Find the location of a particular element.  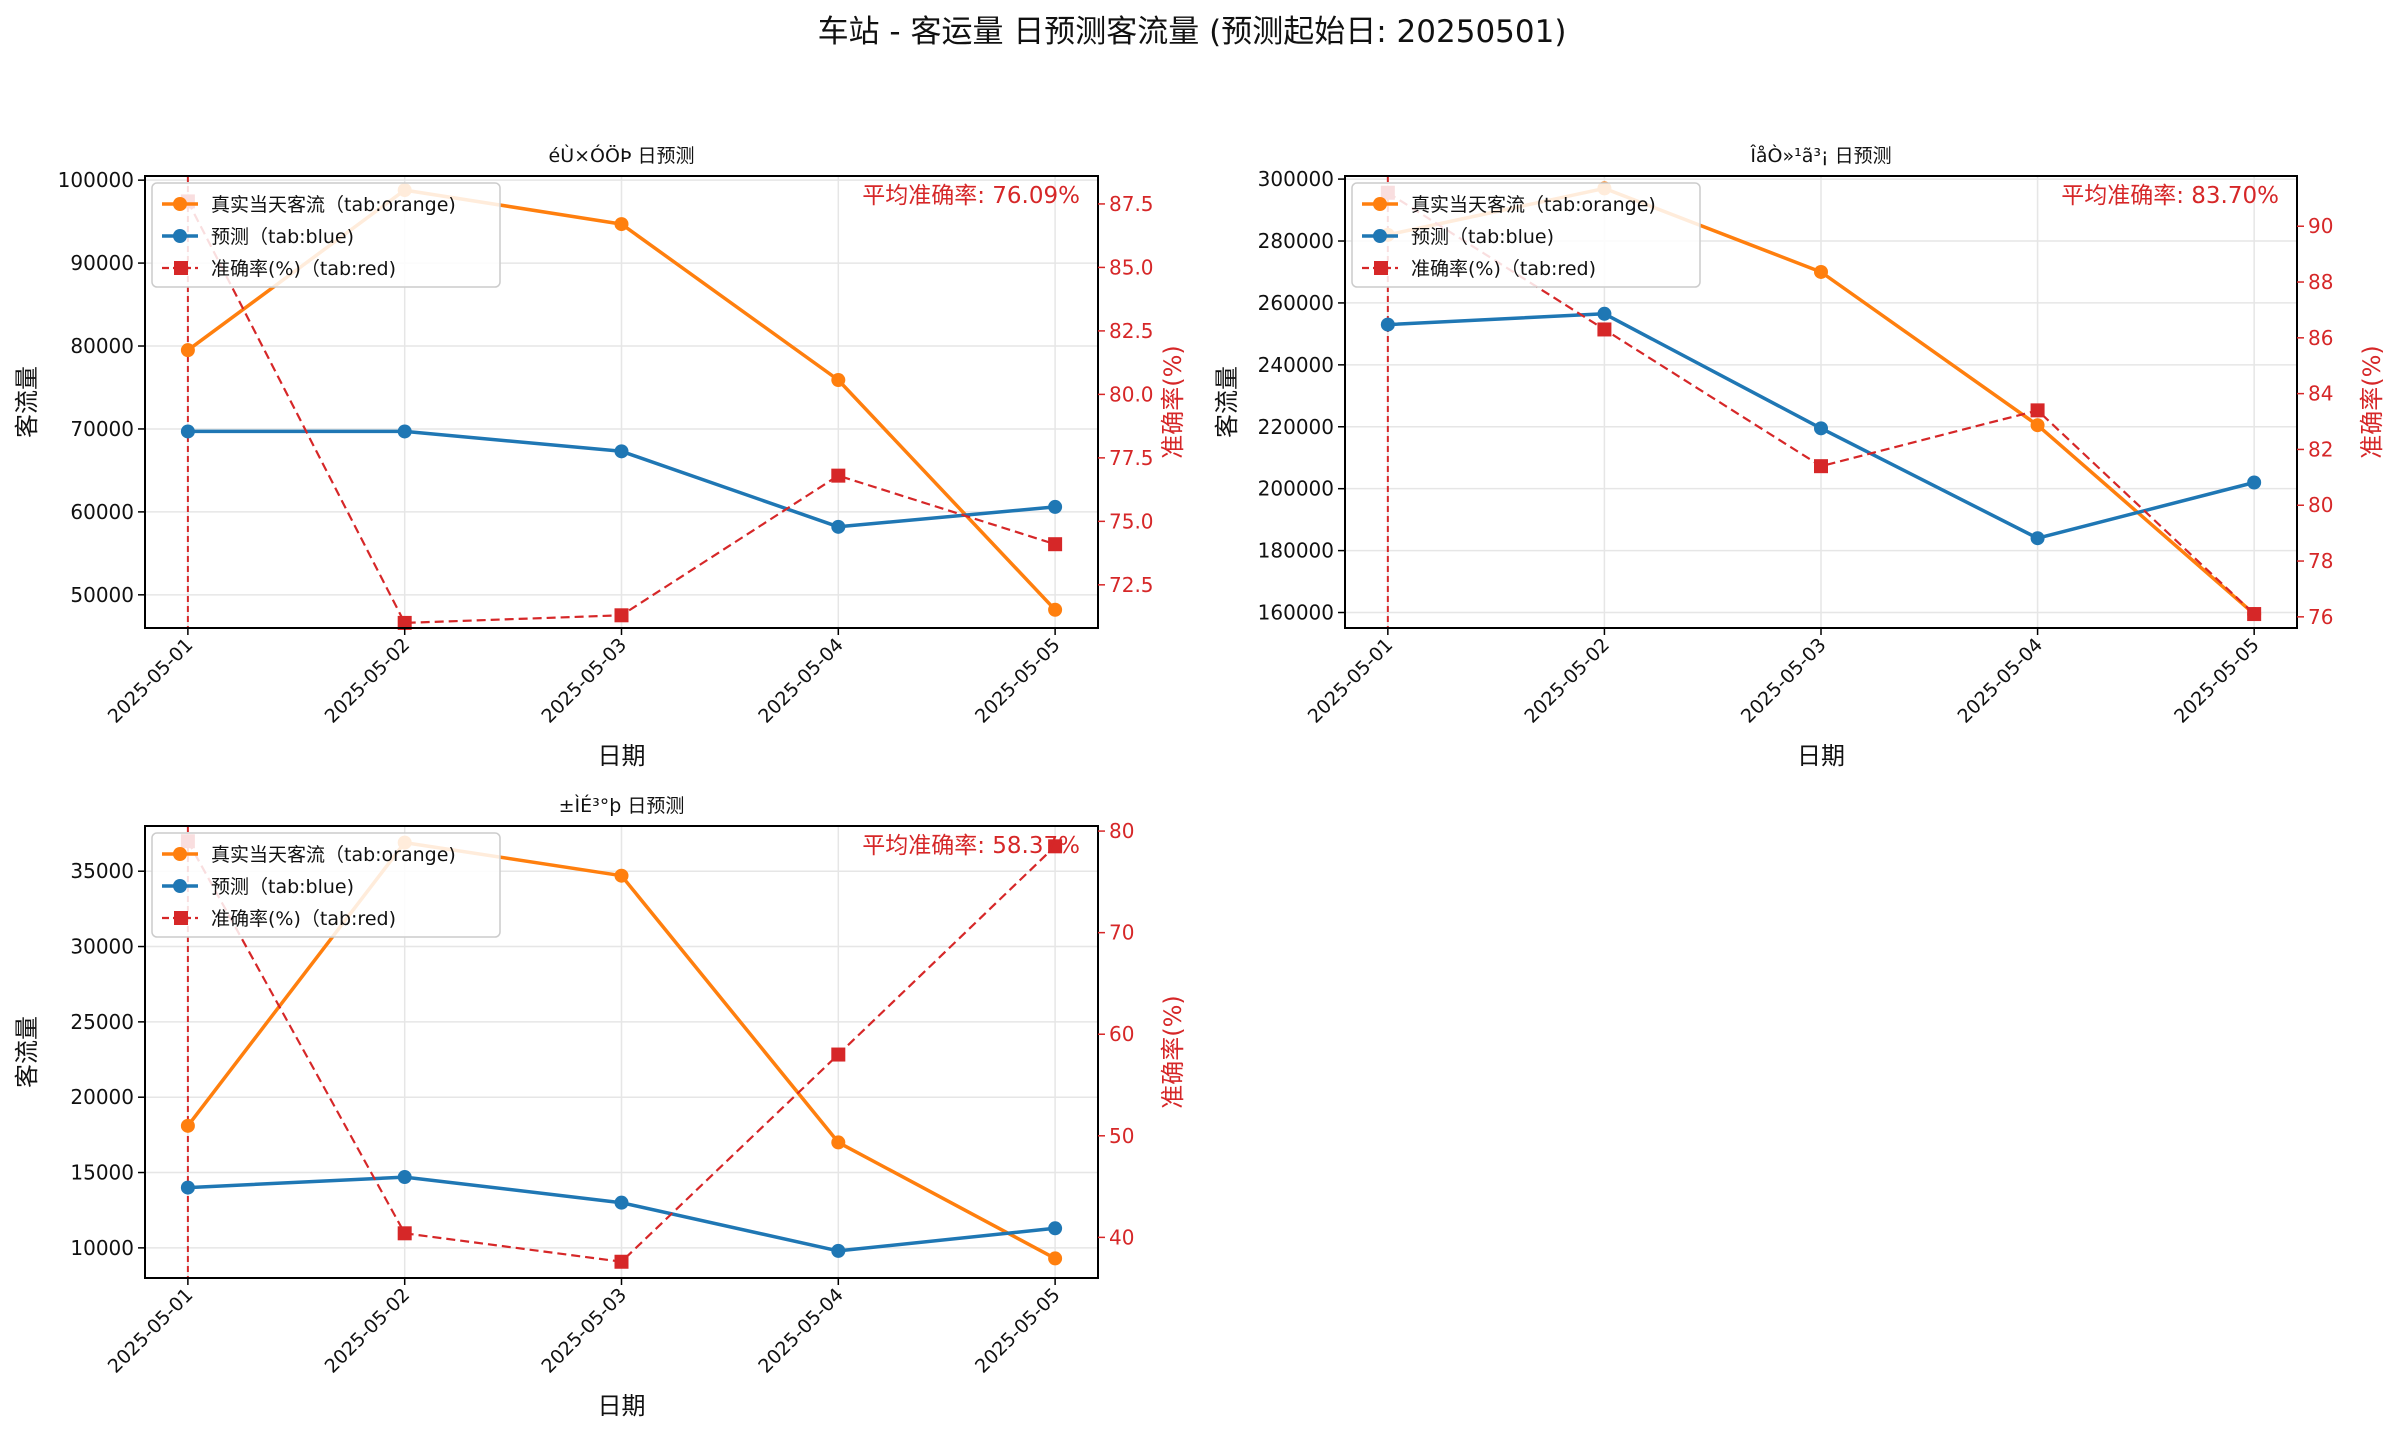

avg-accuracy-annotation: 平均准确率: 83.70% is located at coordinates (2170, 196).